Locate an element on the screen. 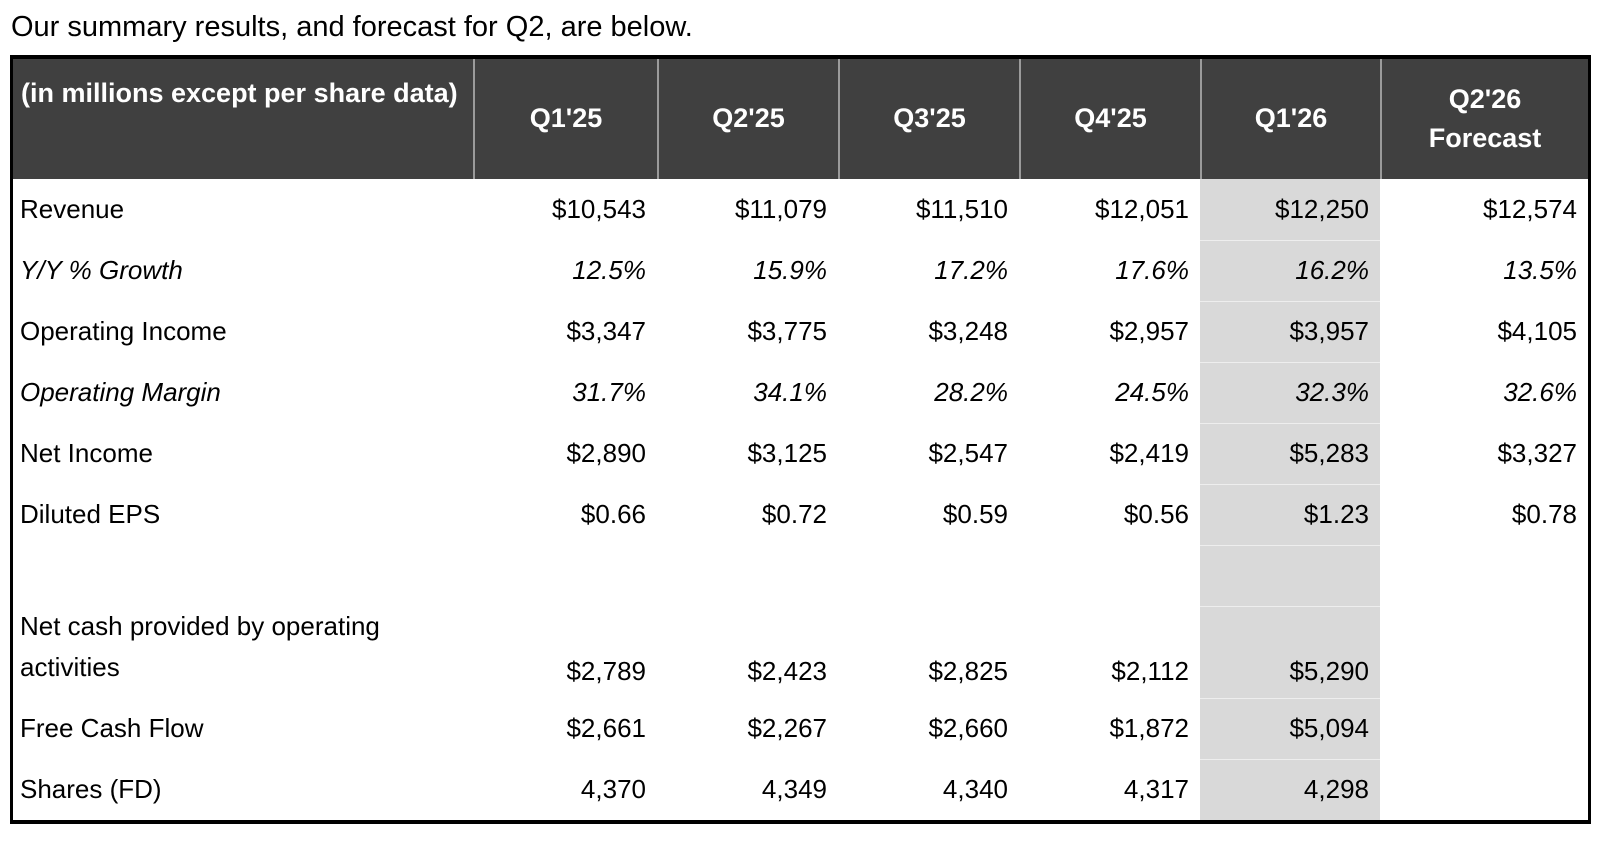 This screenshot has height=846, width=1602. value-cell: $3,347 is located at coordinates (606, 331).